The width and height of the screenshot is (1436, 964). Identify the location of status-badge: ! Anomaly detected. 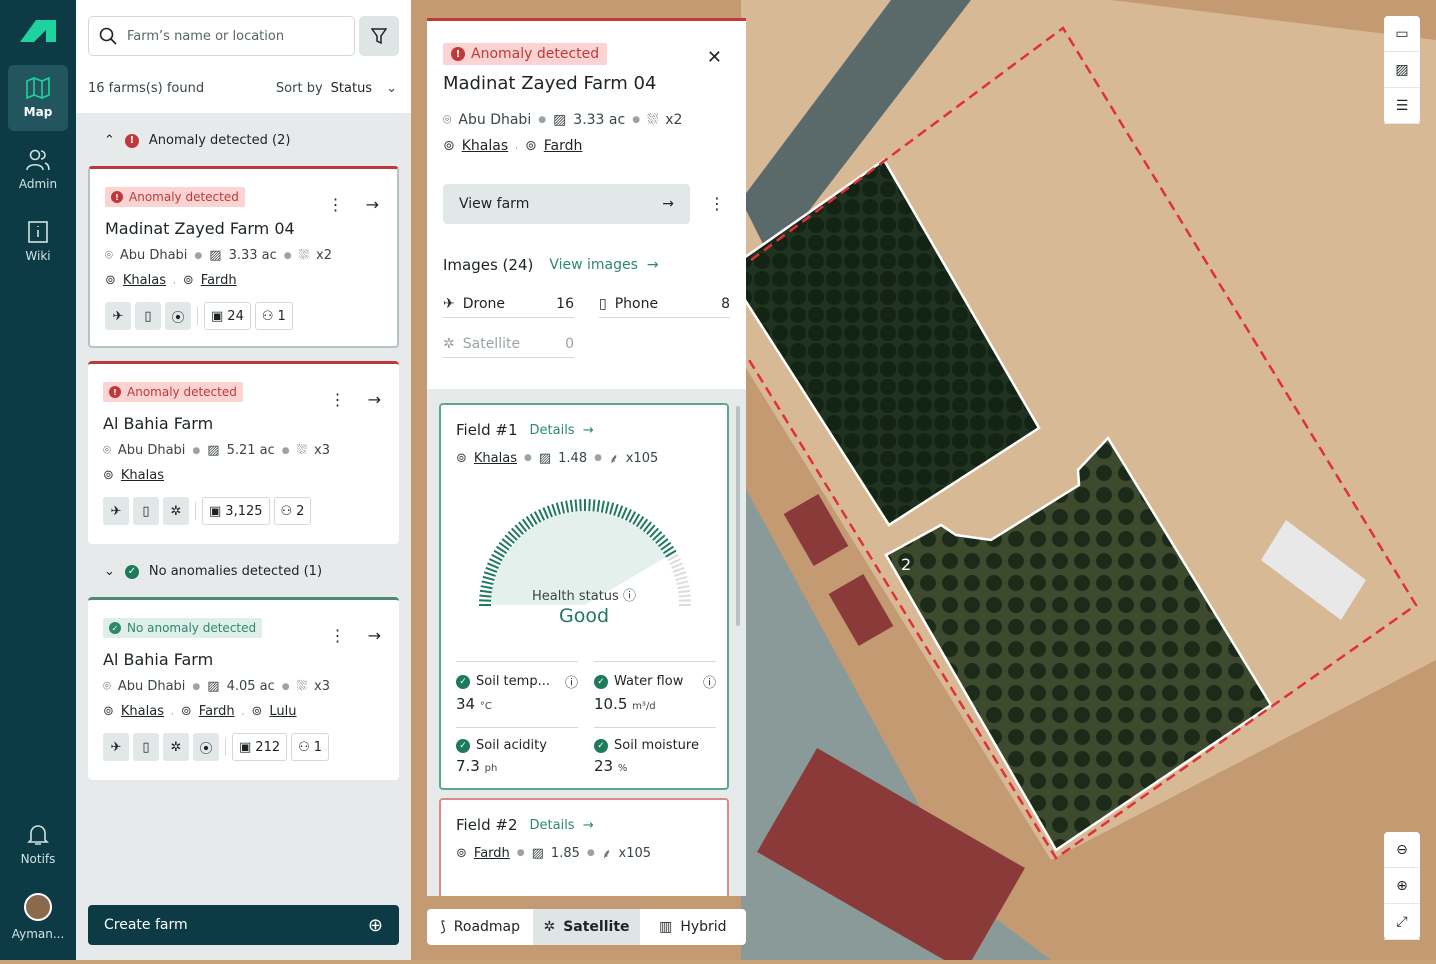
(173, 392).